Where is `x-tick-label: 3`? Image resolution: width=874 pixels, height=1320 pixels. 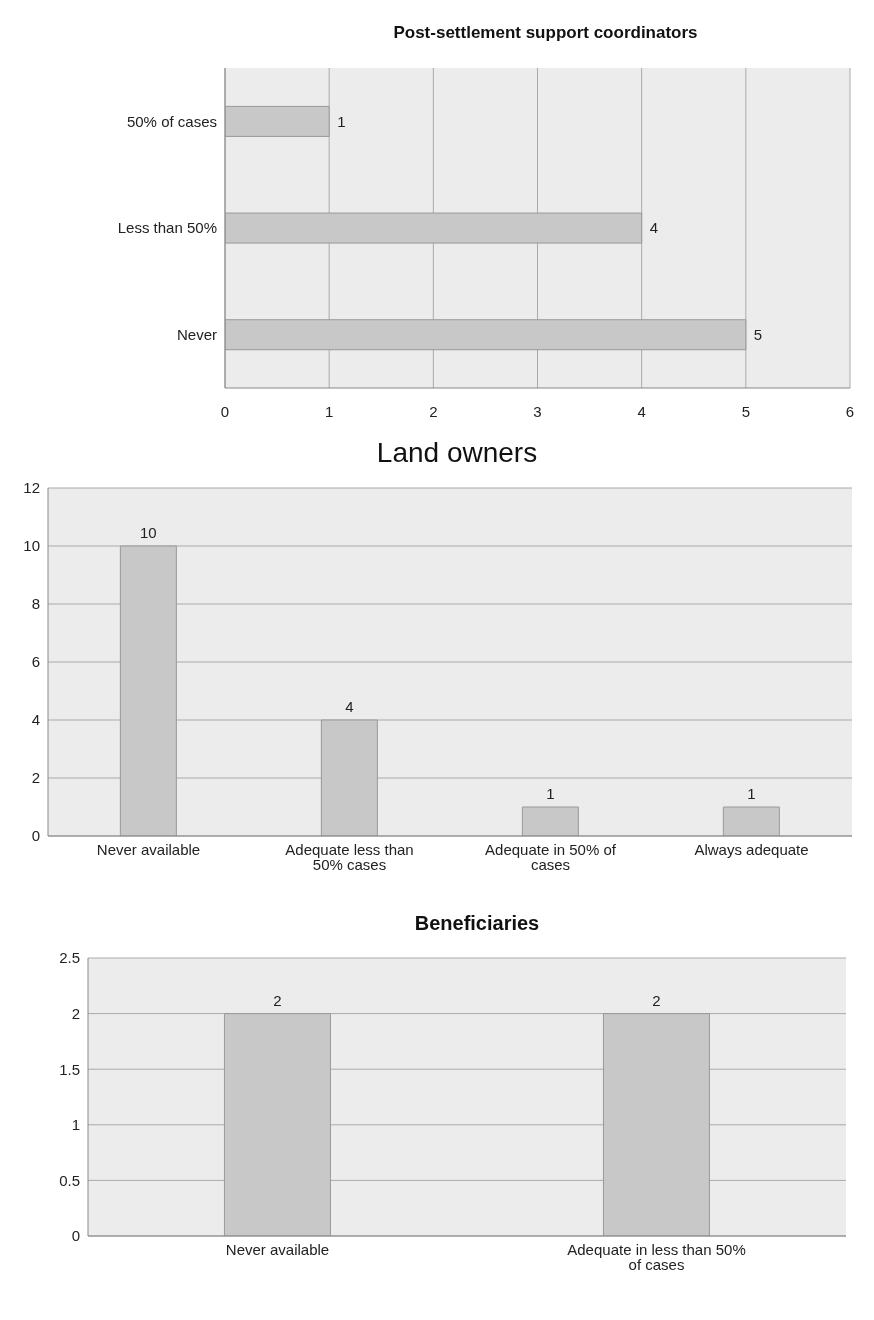 x-tick-label: 3 is located at coordinates (537, 411).